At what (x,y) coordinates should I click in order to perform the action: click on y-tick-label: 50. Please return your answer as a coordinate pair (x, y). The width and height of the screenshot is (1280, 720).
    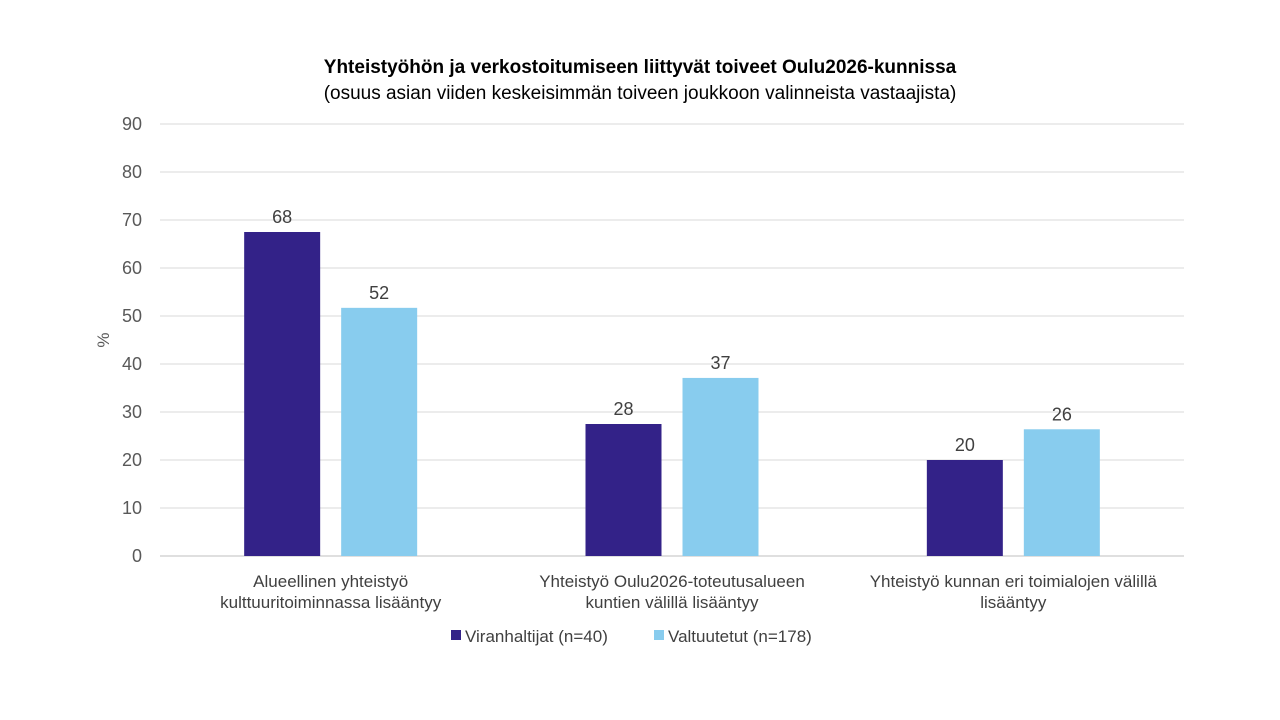
    Looking at the image, I should click on (132, 316).